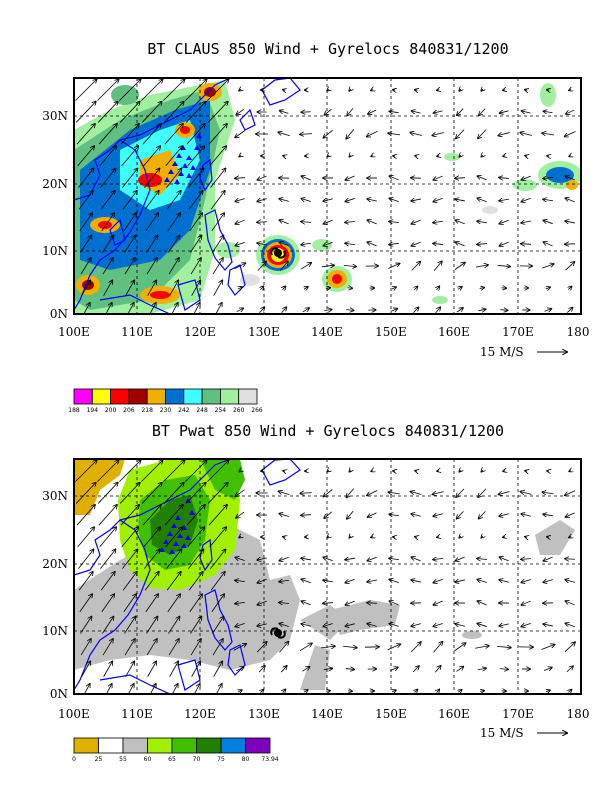 The image size is (612, 792). I want to click on colorbar-label: 75, so click(221, 759).